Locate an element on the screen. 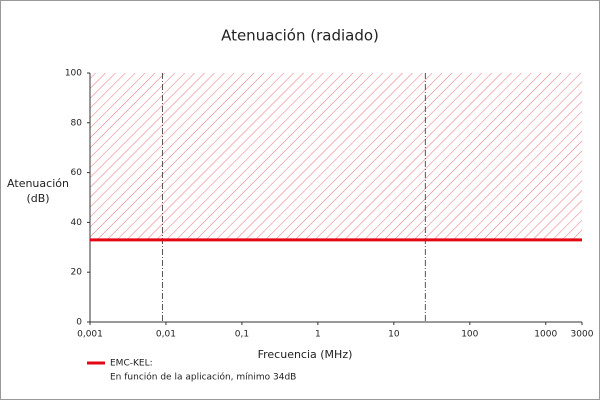  y-tick-label: 40 is located at coordinates (77, 223).